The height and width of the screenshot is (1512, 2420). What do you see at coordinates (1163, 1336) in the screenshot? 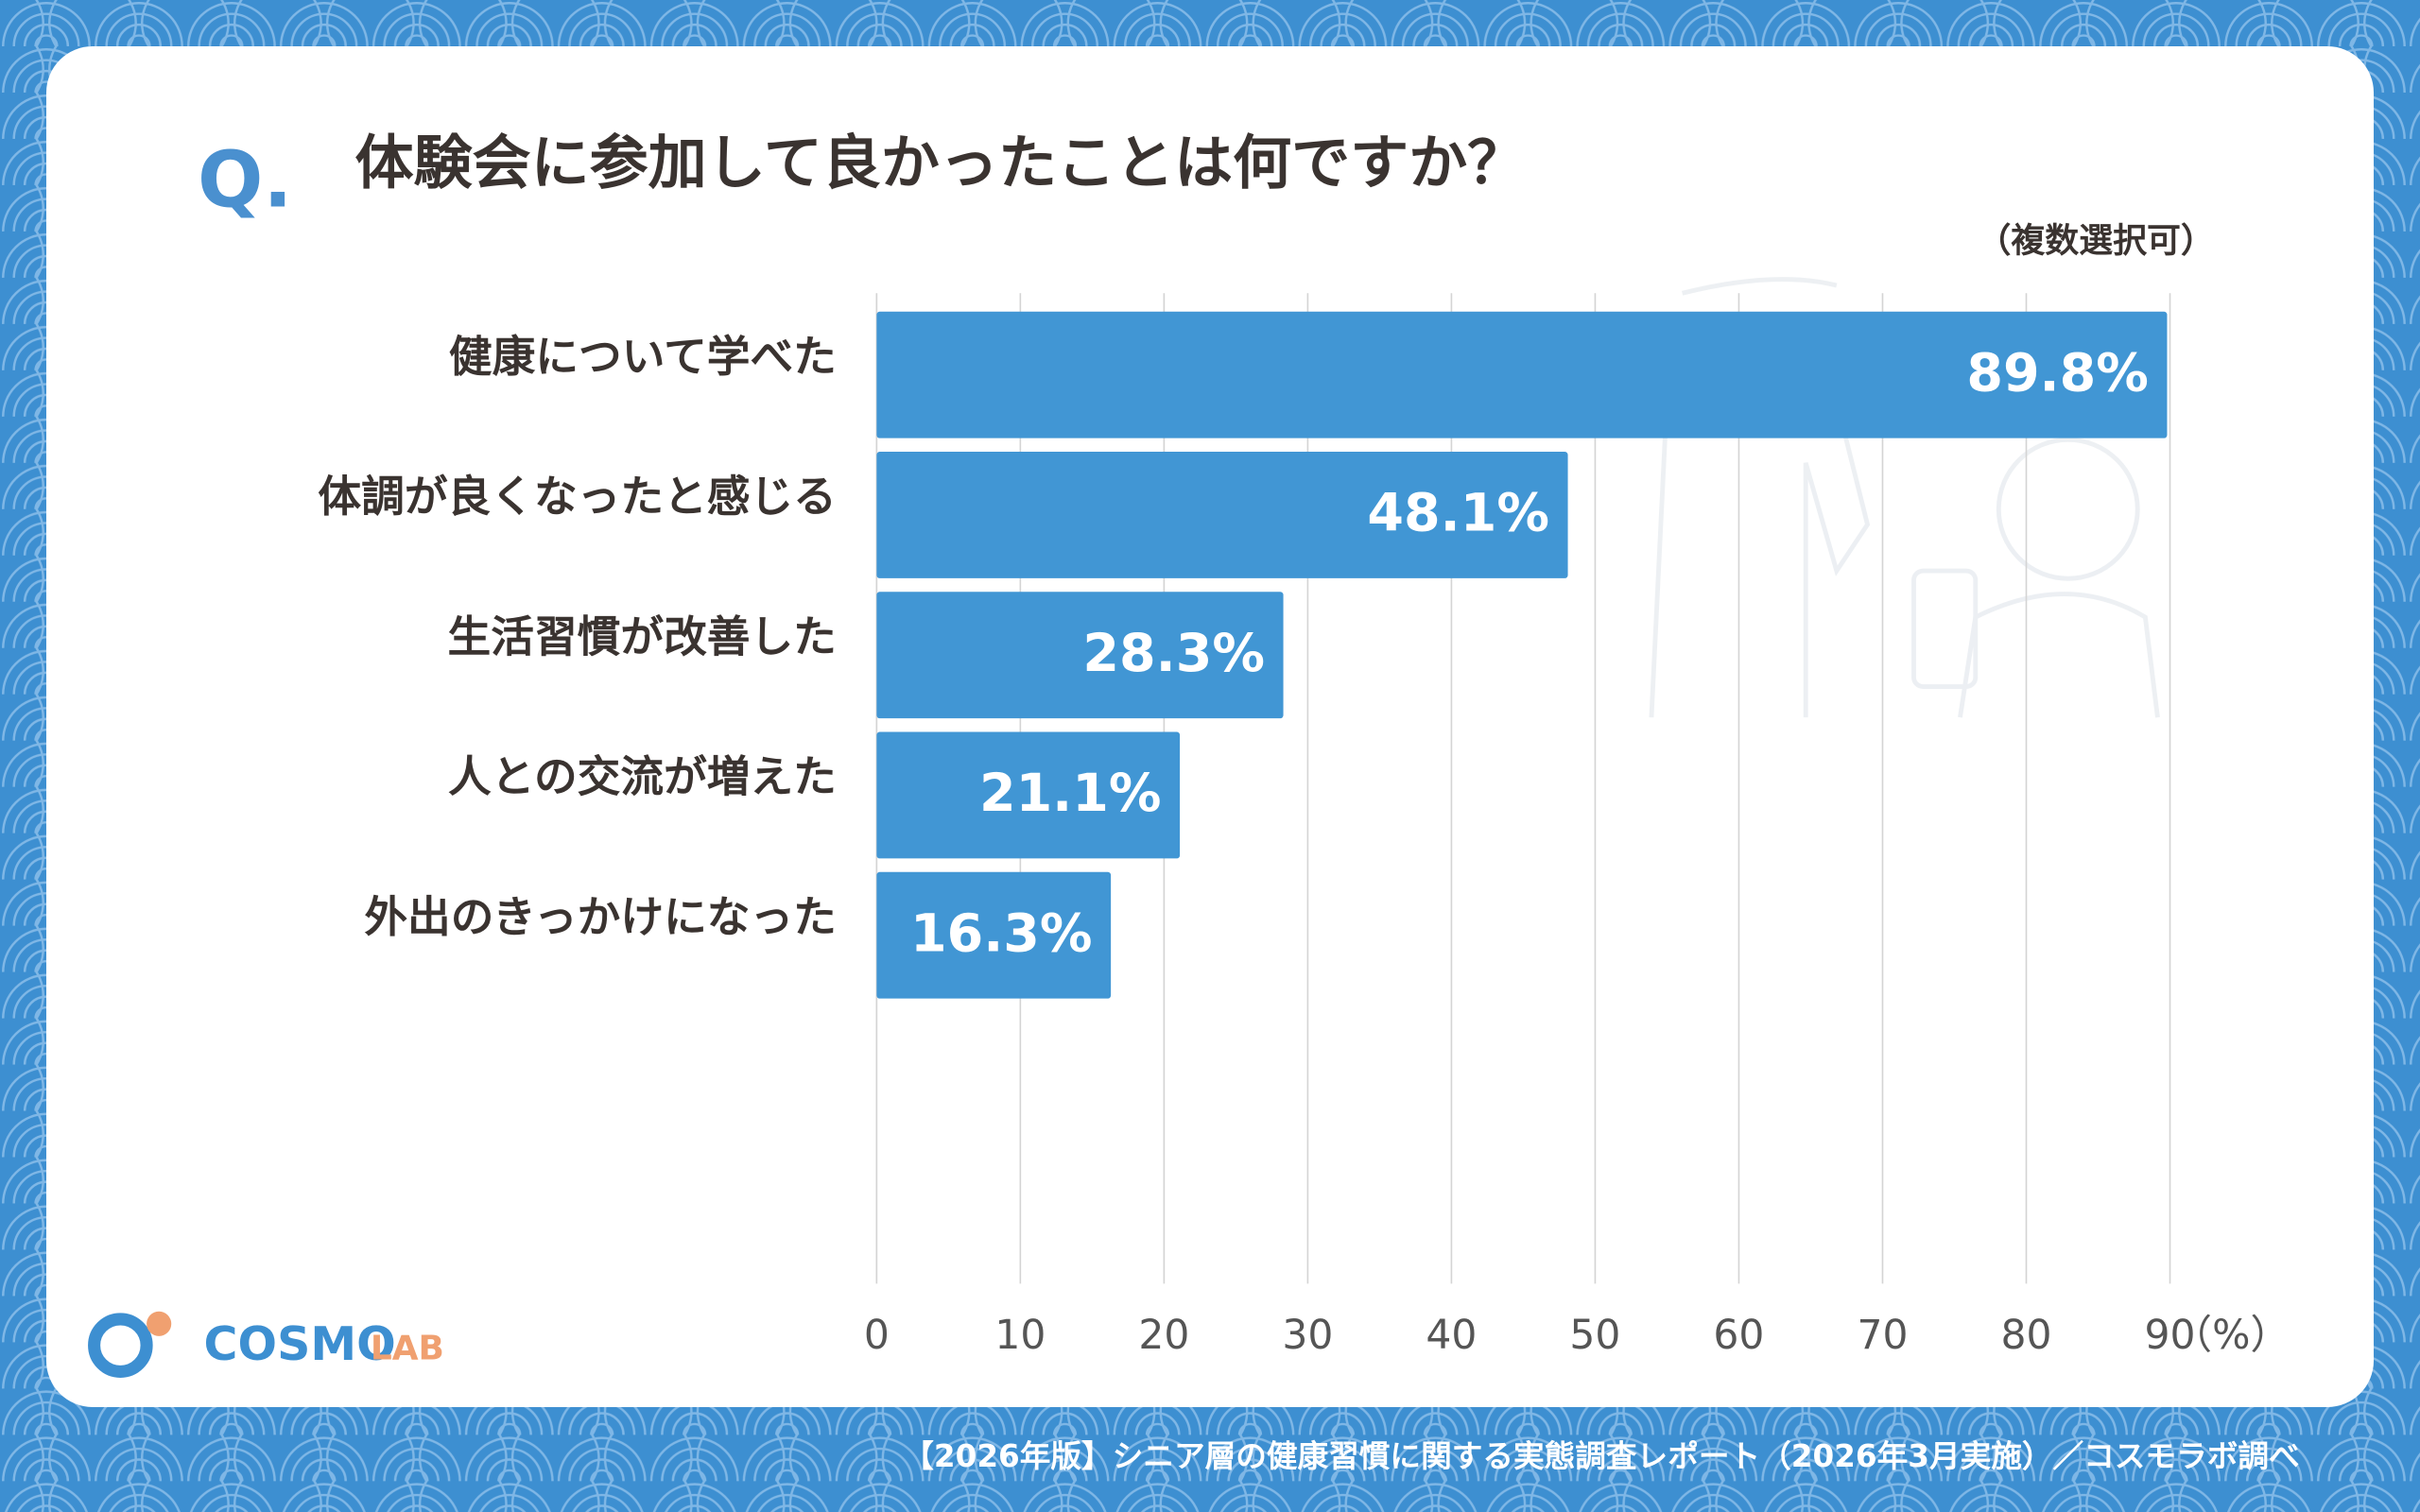
I see `x-tick-label: 20` at bounding box center [1163, 1336].